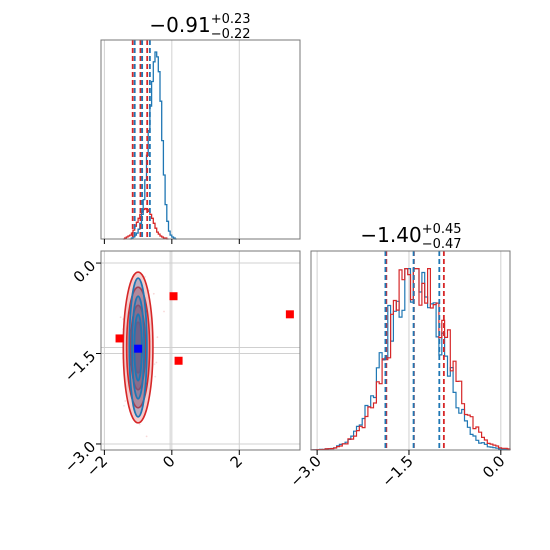  I want to click on y-marginal-title: −1.40+0.45 −0.47, so click(410, 237).